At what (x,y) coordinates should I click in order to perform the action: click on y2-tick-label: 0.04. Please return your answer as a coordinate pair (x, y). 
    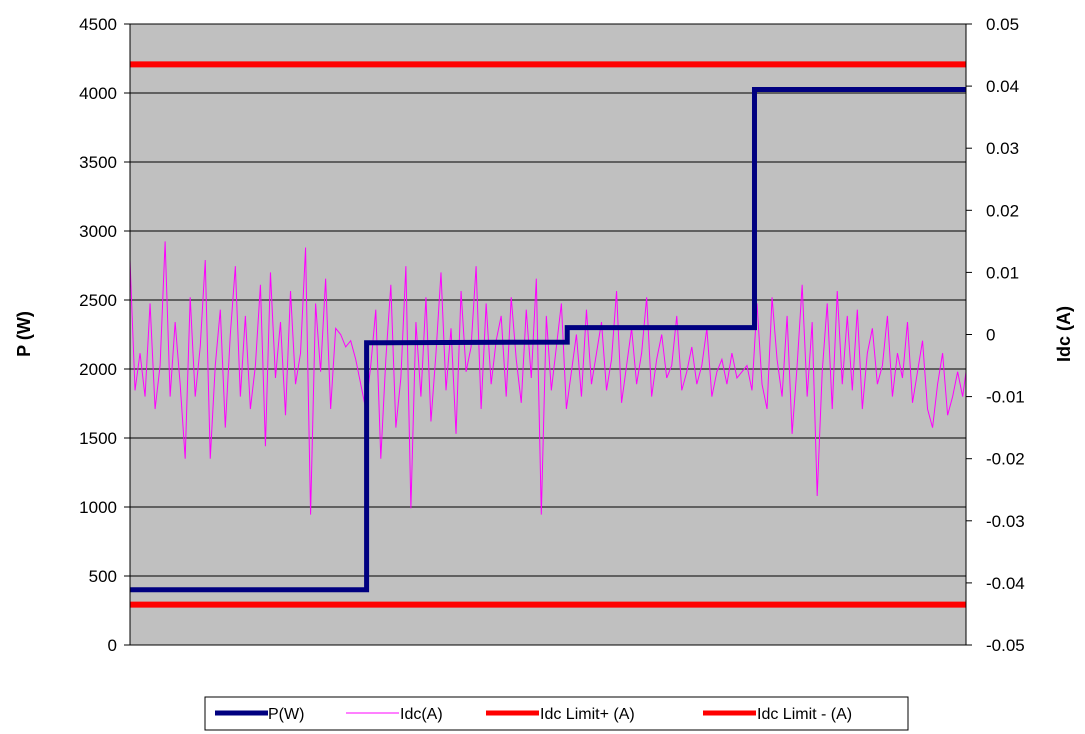
    Looking at the image, I should click on (1002, 86).